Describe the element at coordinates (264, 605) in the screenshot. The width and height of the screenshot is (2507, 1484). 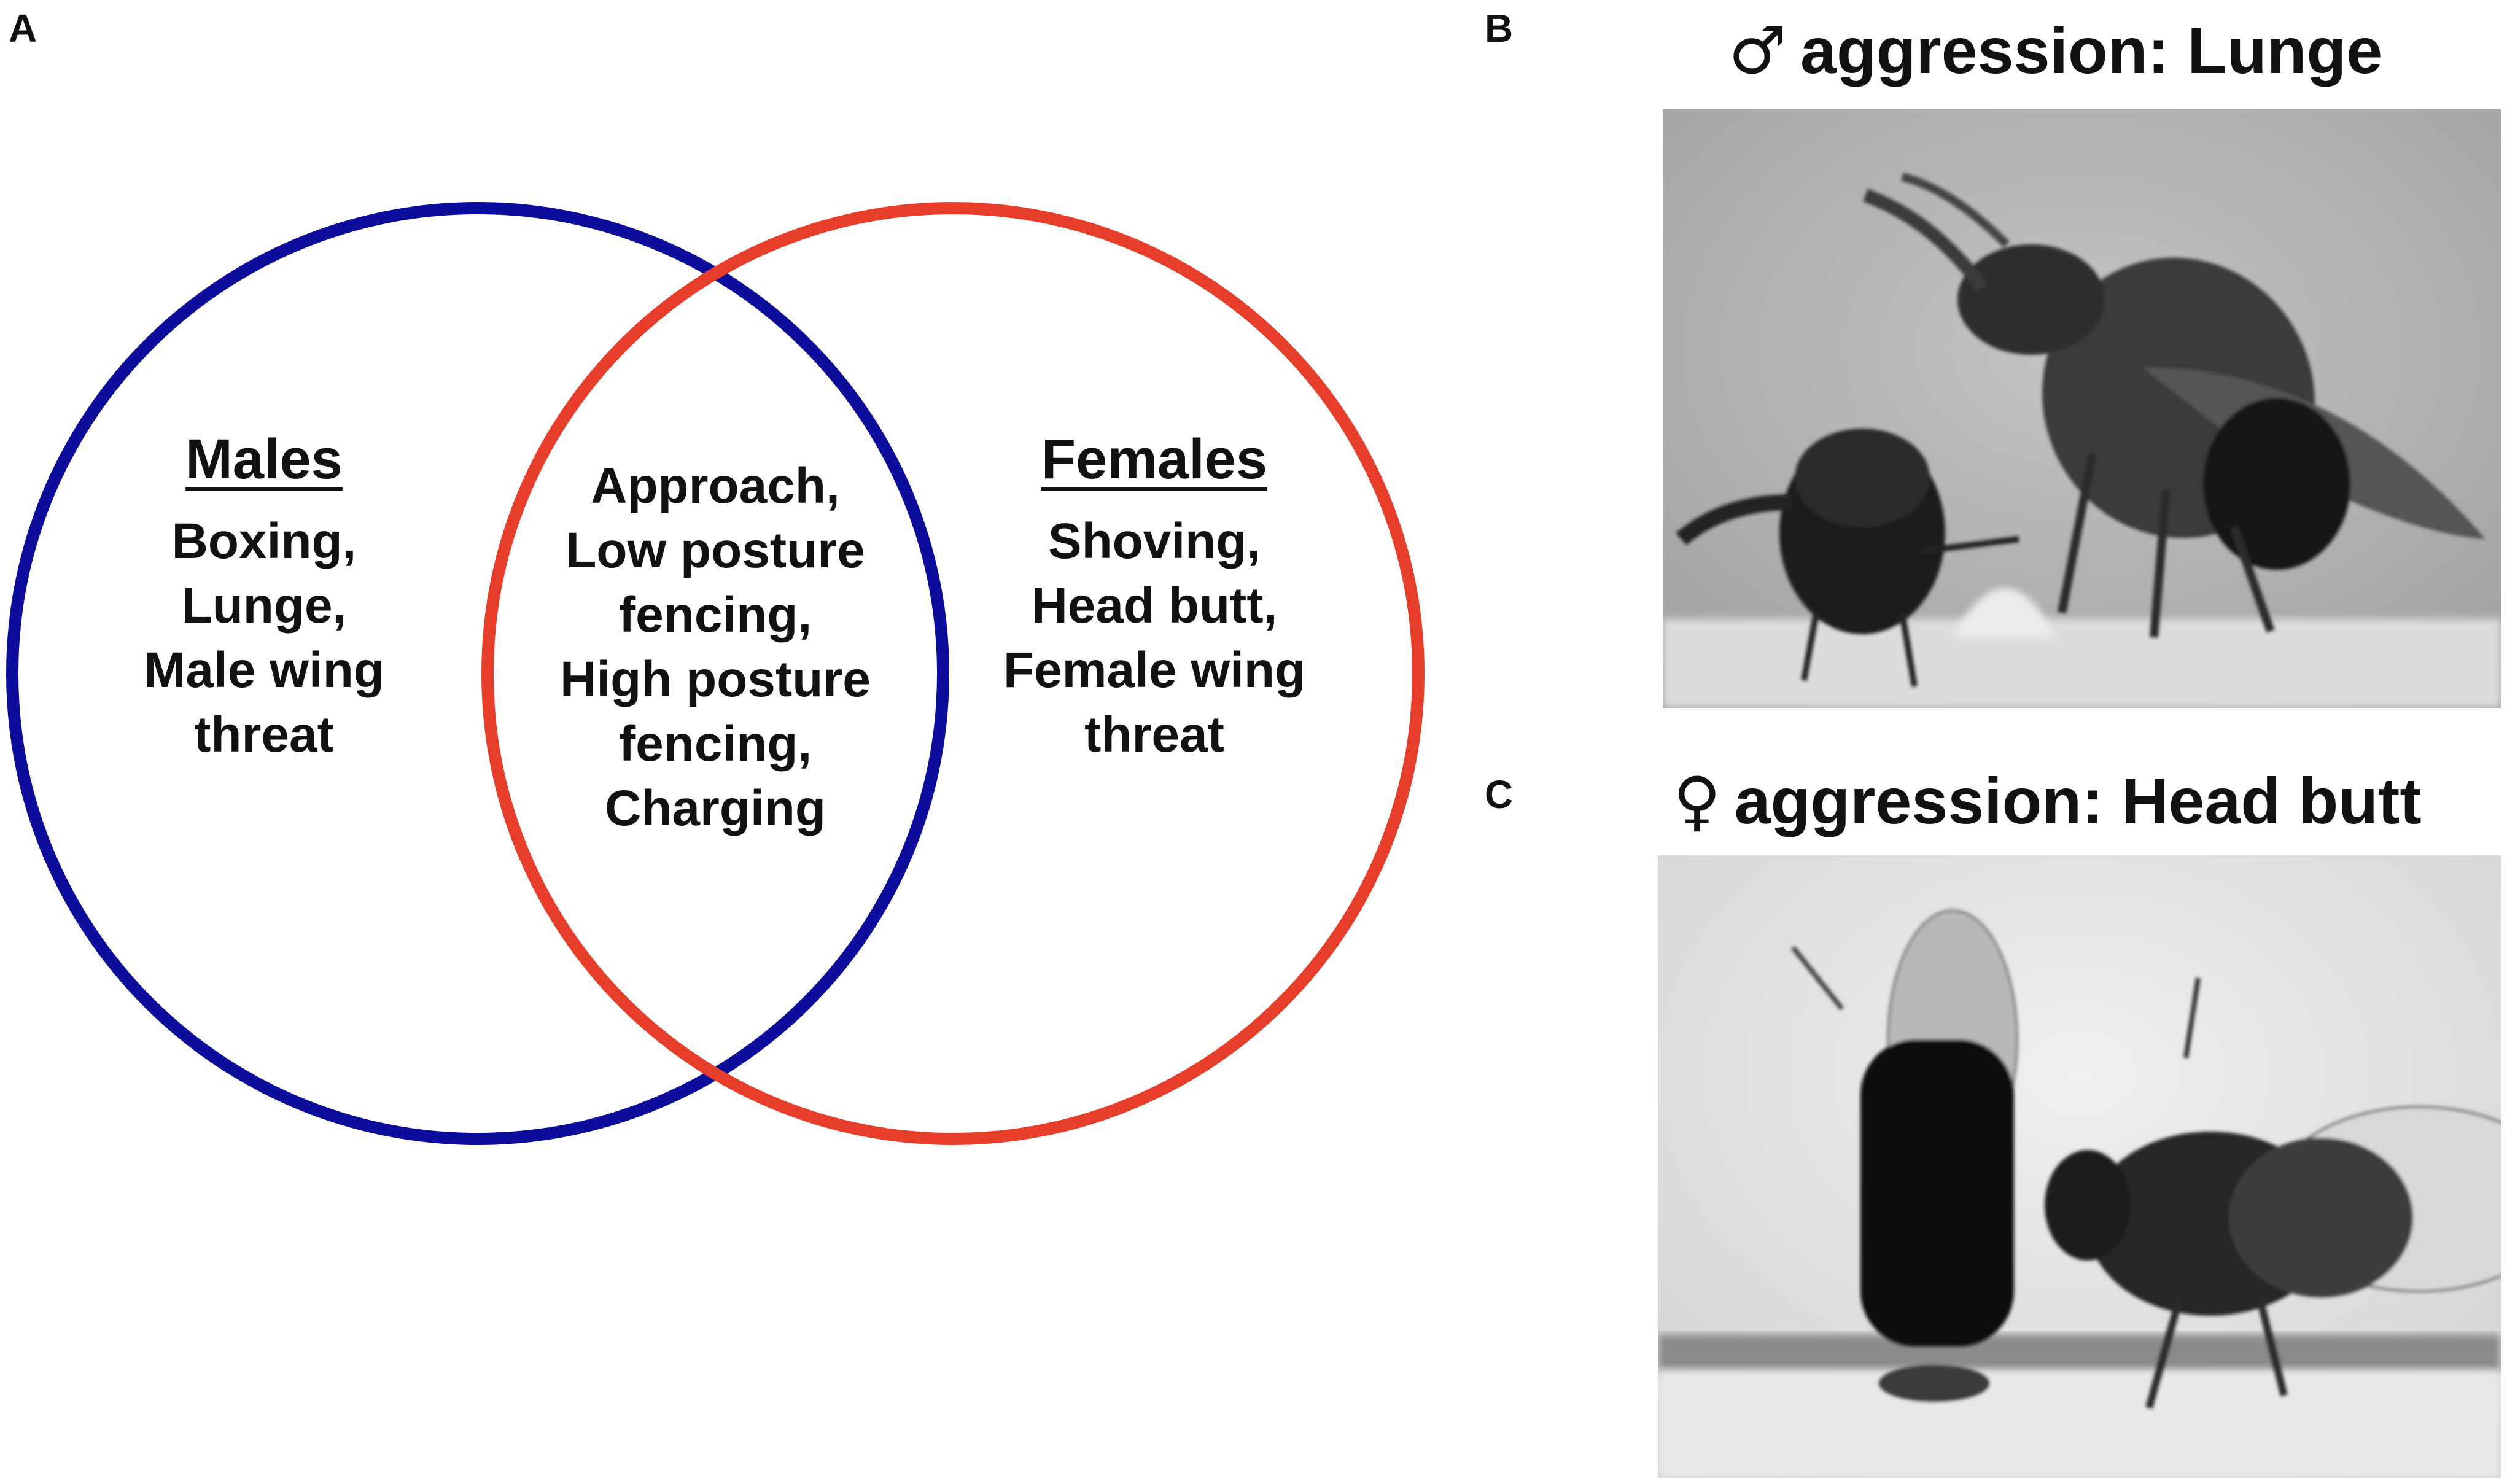
I see `males-item: Lunge,` at that location.